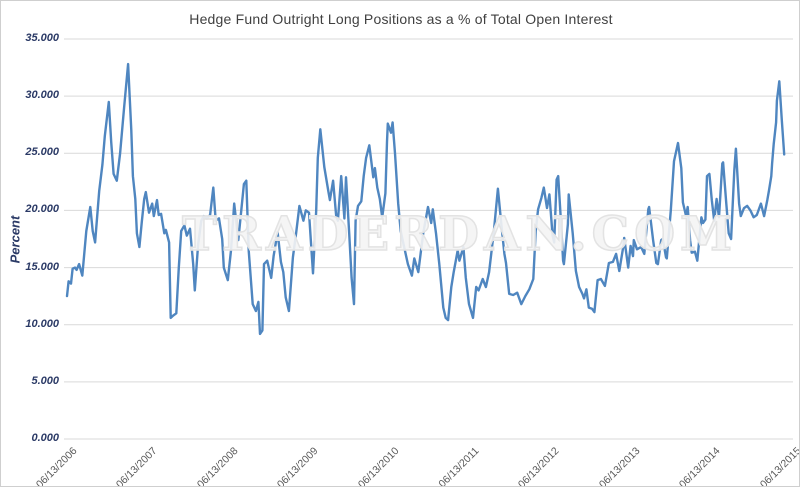  Describe the element at coordinates (42, 323) in the screenshot. I see `y-tick-label: 10.000` at that location.